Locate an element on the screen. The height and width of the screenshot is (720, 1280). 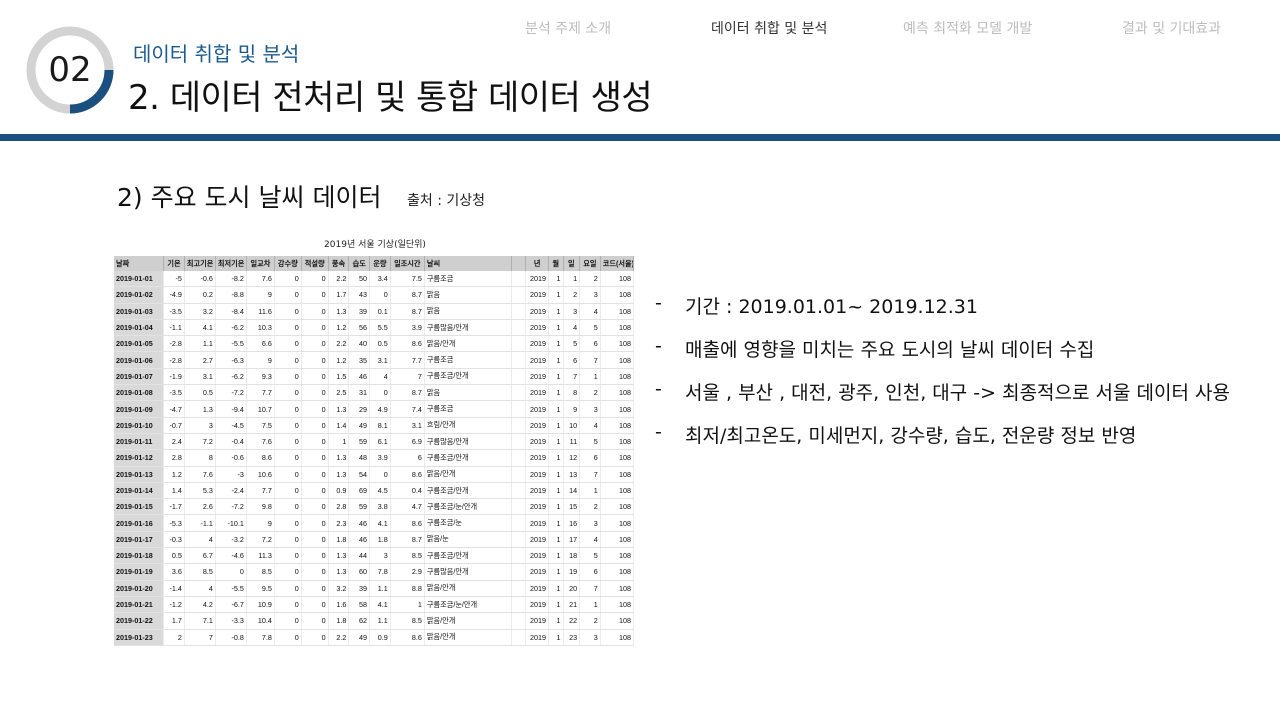
table-cell: 59 is located at coordinates (359, 442).